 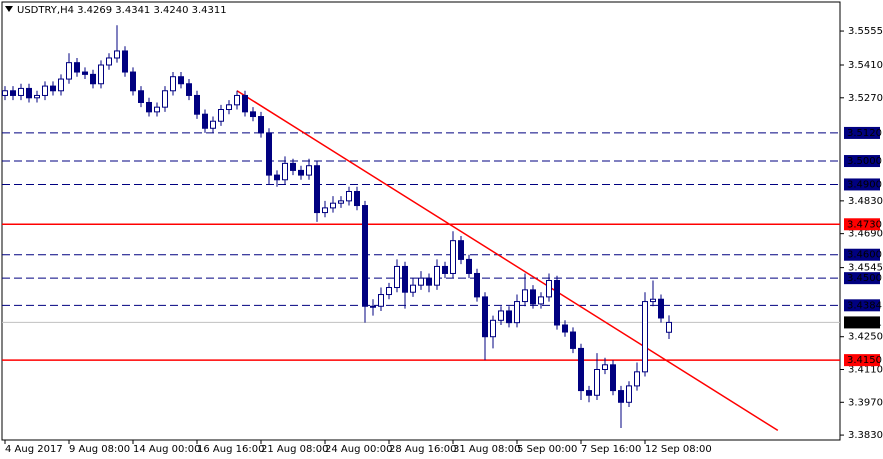 What do you see at coordinates (122, 10) in the screenshot?
I see `chart-title: USDTRY,H4 3.4269 3.4341 3.4240 3.4311` at bounding box center [122, 10].